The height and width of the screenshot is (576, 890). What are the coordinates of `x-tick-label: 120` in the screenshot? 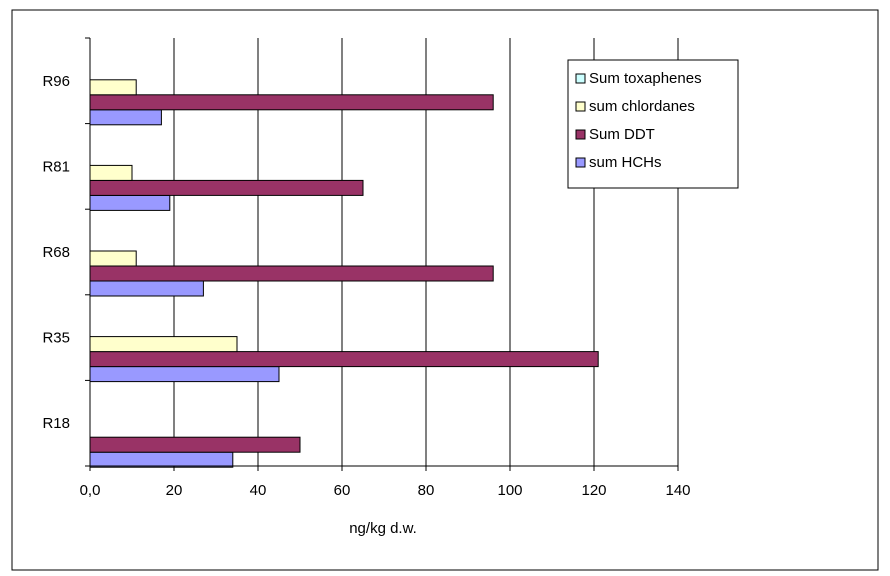 It's located at (593, 490).